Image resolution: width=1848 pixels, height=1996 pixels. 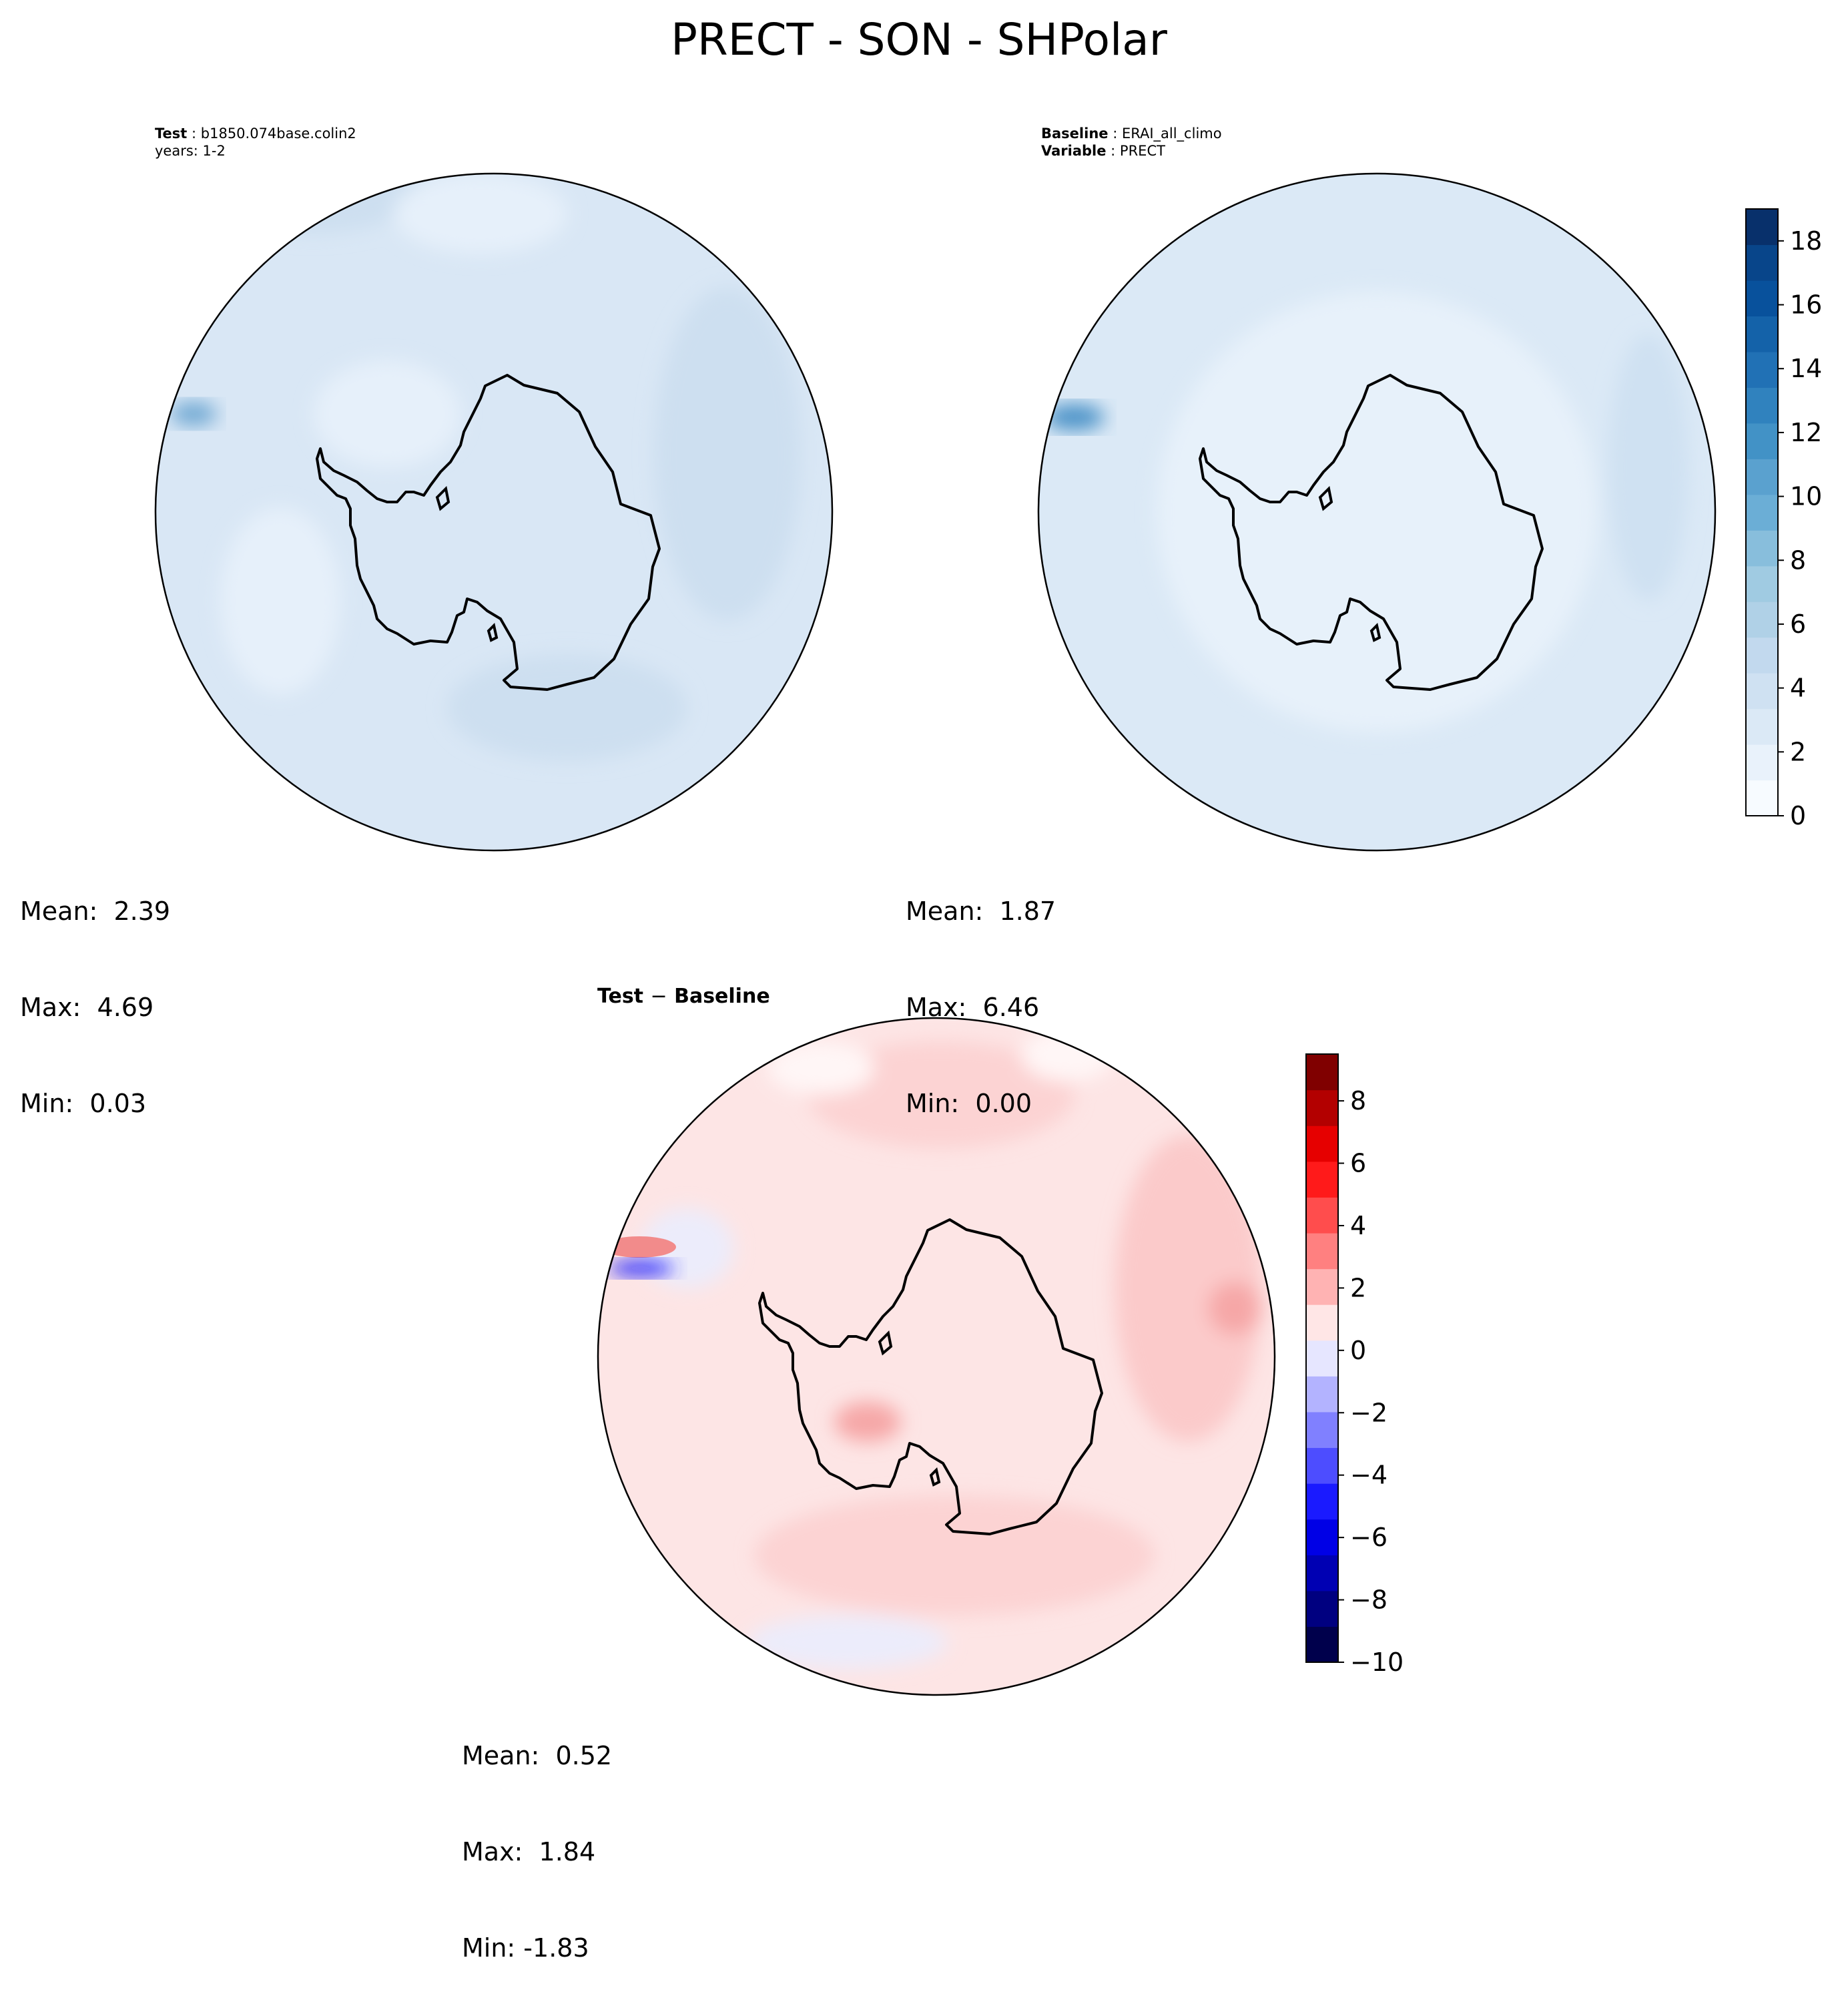 What do you see at coordinates (1806, 241) in the screenshot?
I see `seq-colorbar-tick-label: 18` at bounding box center [1806, 241].